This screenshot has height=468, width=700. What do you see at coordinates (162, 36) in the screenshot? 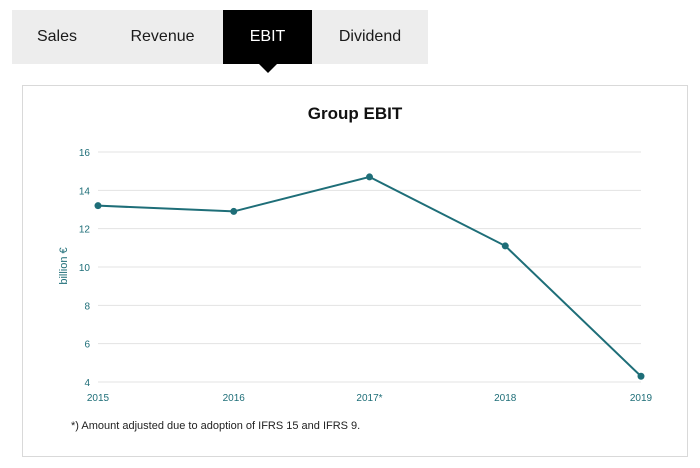
I see `tab-revenue: Revenue` at bounding box center [162, 36].